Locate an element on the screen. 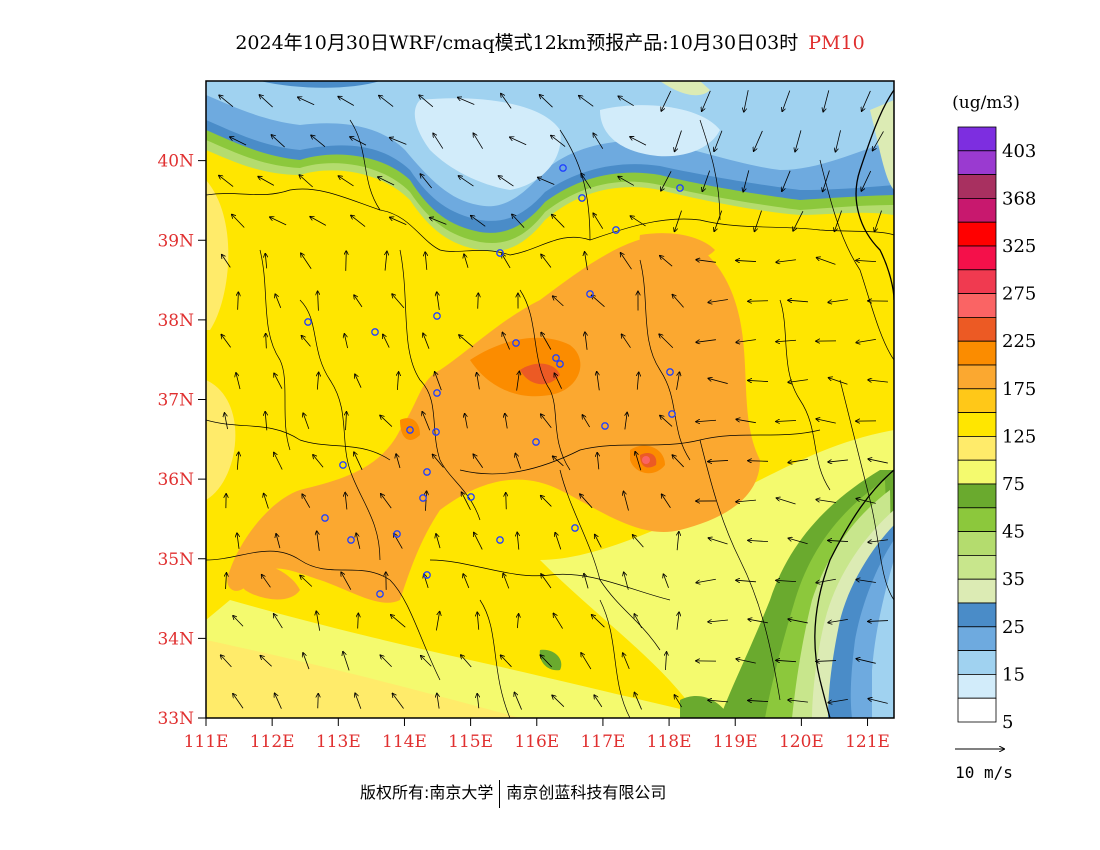  lon-tick-label: 119E is located at coordinates (735, 742).